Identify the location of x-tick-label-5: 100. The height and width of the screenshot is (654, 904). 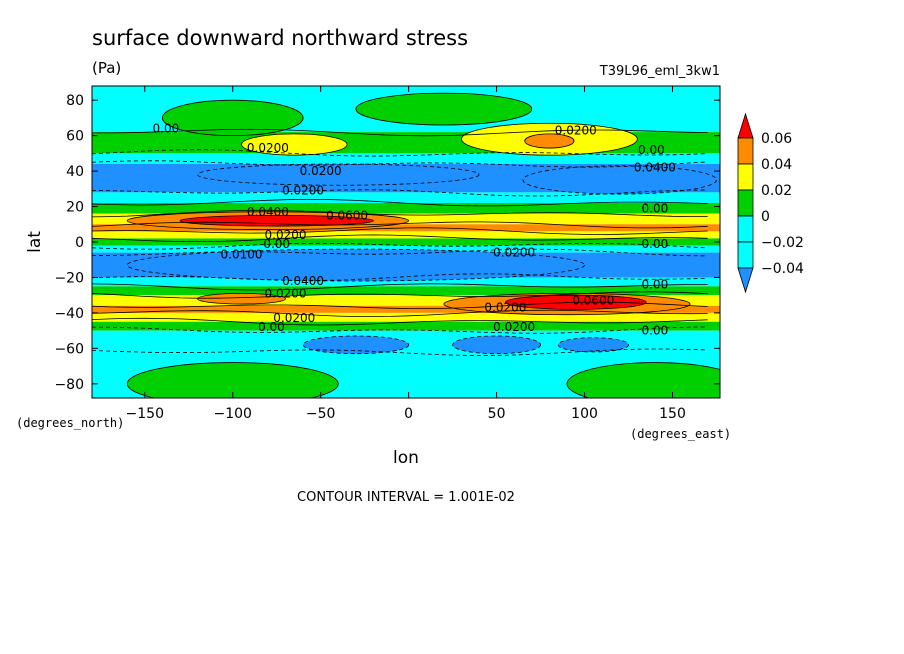
(584, 414).